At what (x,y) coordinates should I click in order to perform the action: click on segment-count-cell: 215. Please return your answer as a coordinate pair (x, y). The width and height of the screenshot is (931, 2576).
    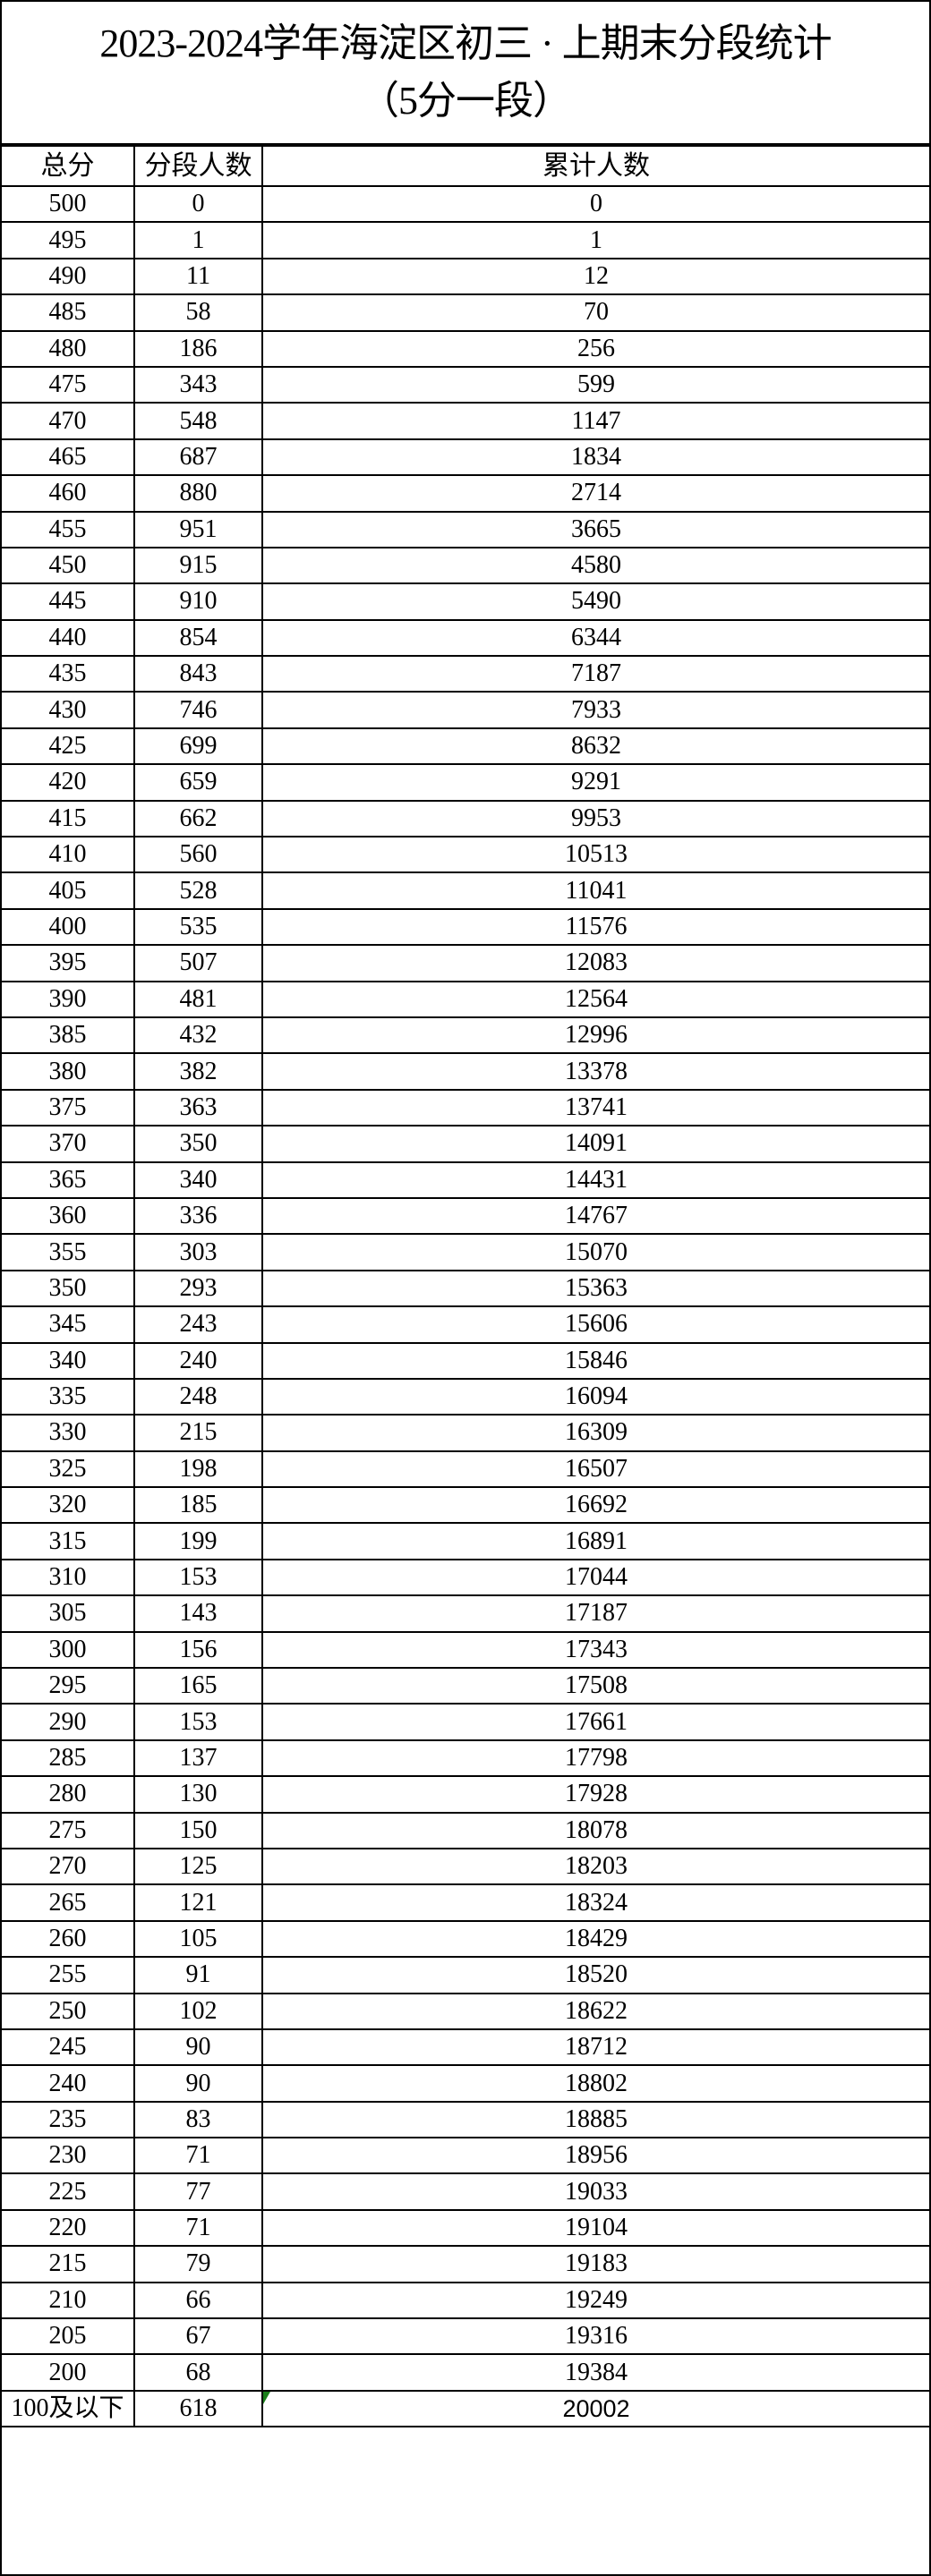
    Looking at the image, I should click on (198, 1433).